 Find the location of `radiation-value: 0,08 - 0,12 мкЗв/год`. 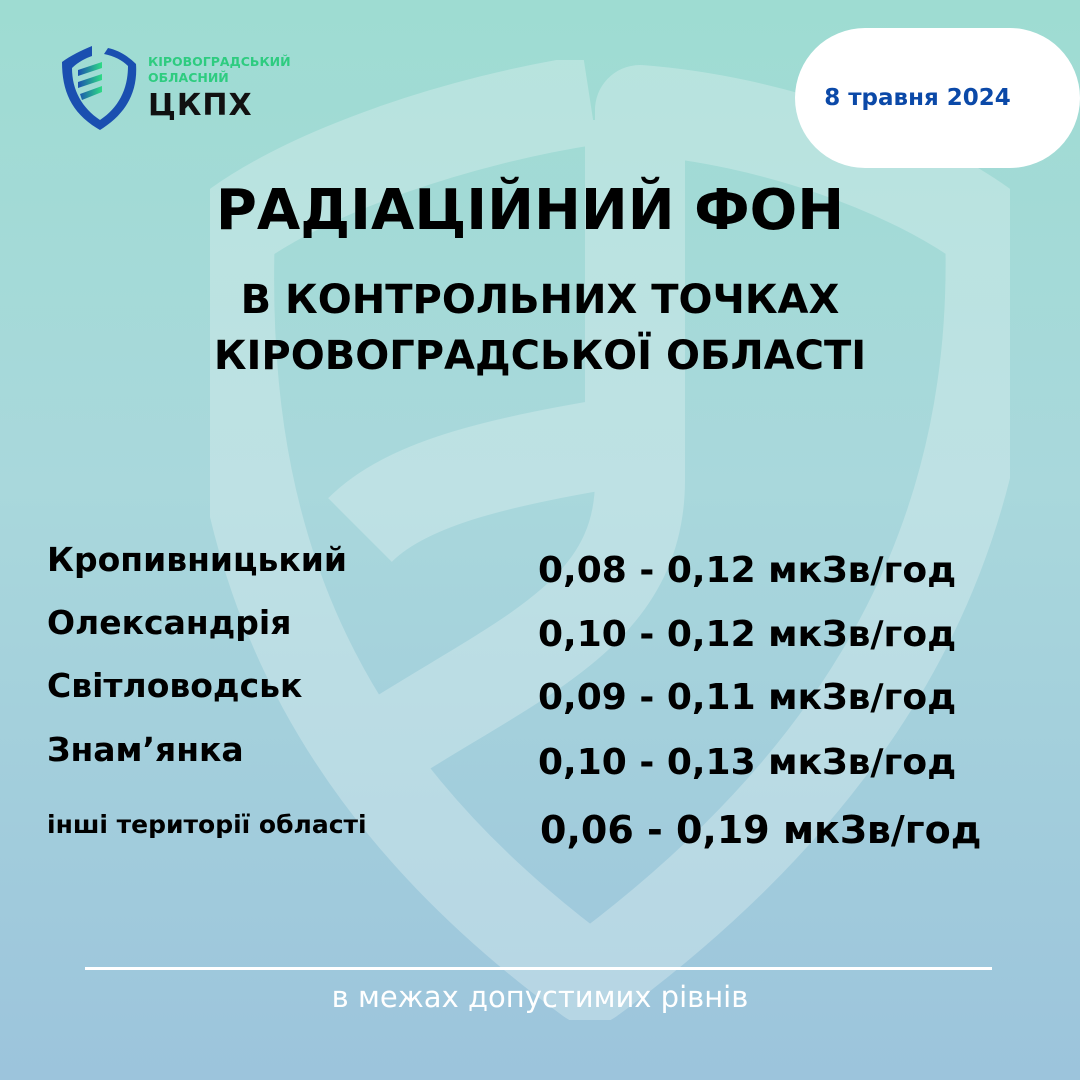

radiation-value: 0,08 - 0,12 мкЗв/год is located at coordinates (747, 570).